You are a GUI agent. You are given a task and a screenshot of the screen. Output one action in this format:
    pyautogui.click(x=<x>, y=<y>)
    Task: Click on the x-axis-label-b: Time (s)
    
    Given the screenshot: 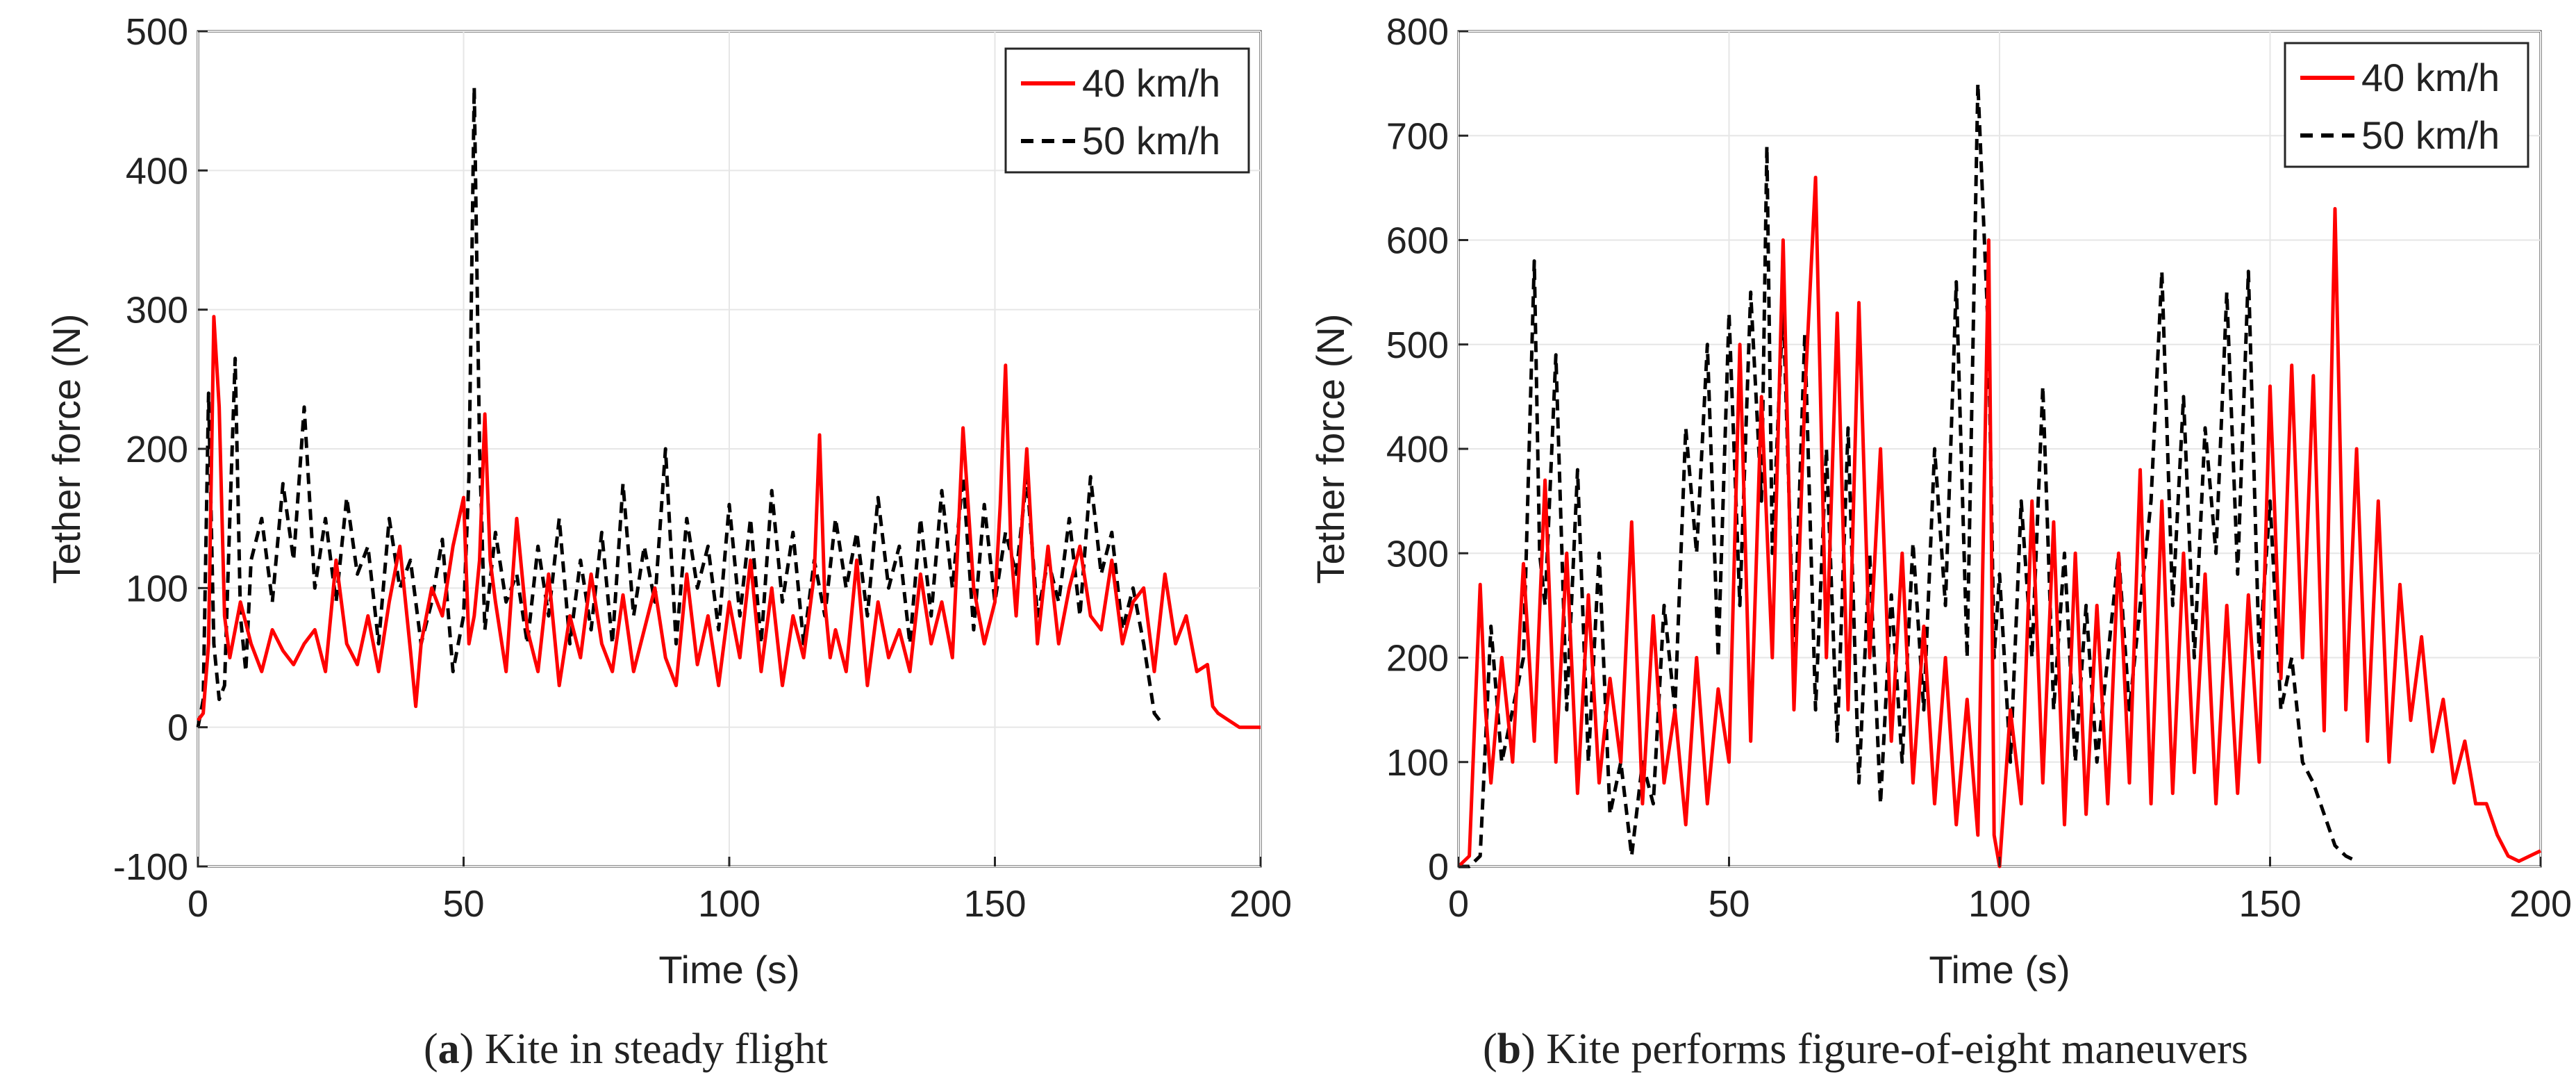 What is the action you would take?
    pyautogui.click(x=1999, y=970)
    